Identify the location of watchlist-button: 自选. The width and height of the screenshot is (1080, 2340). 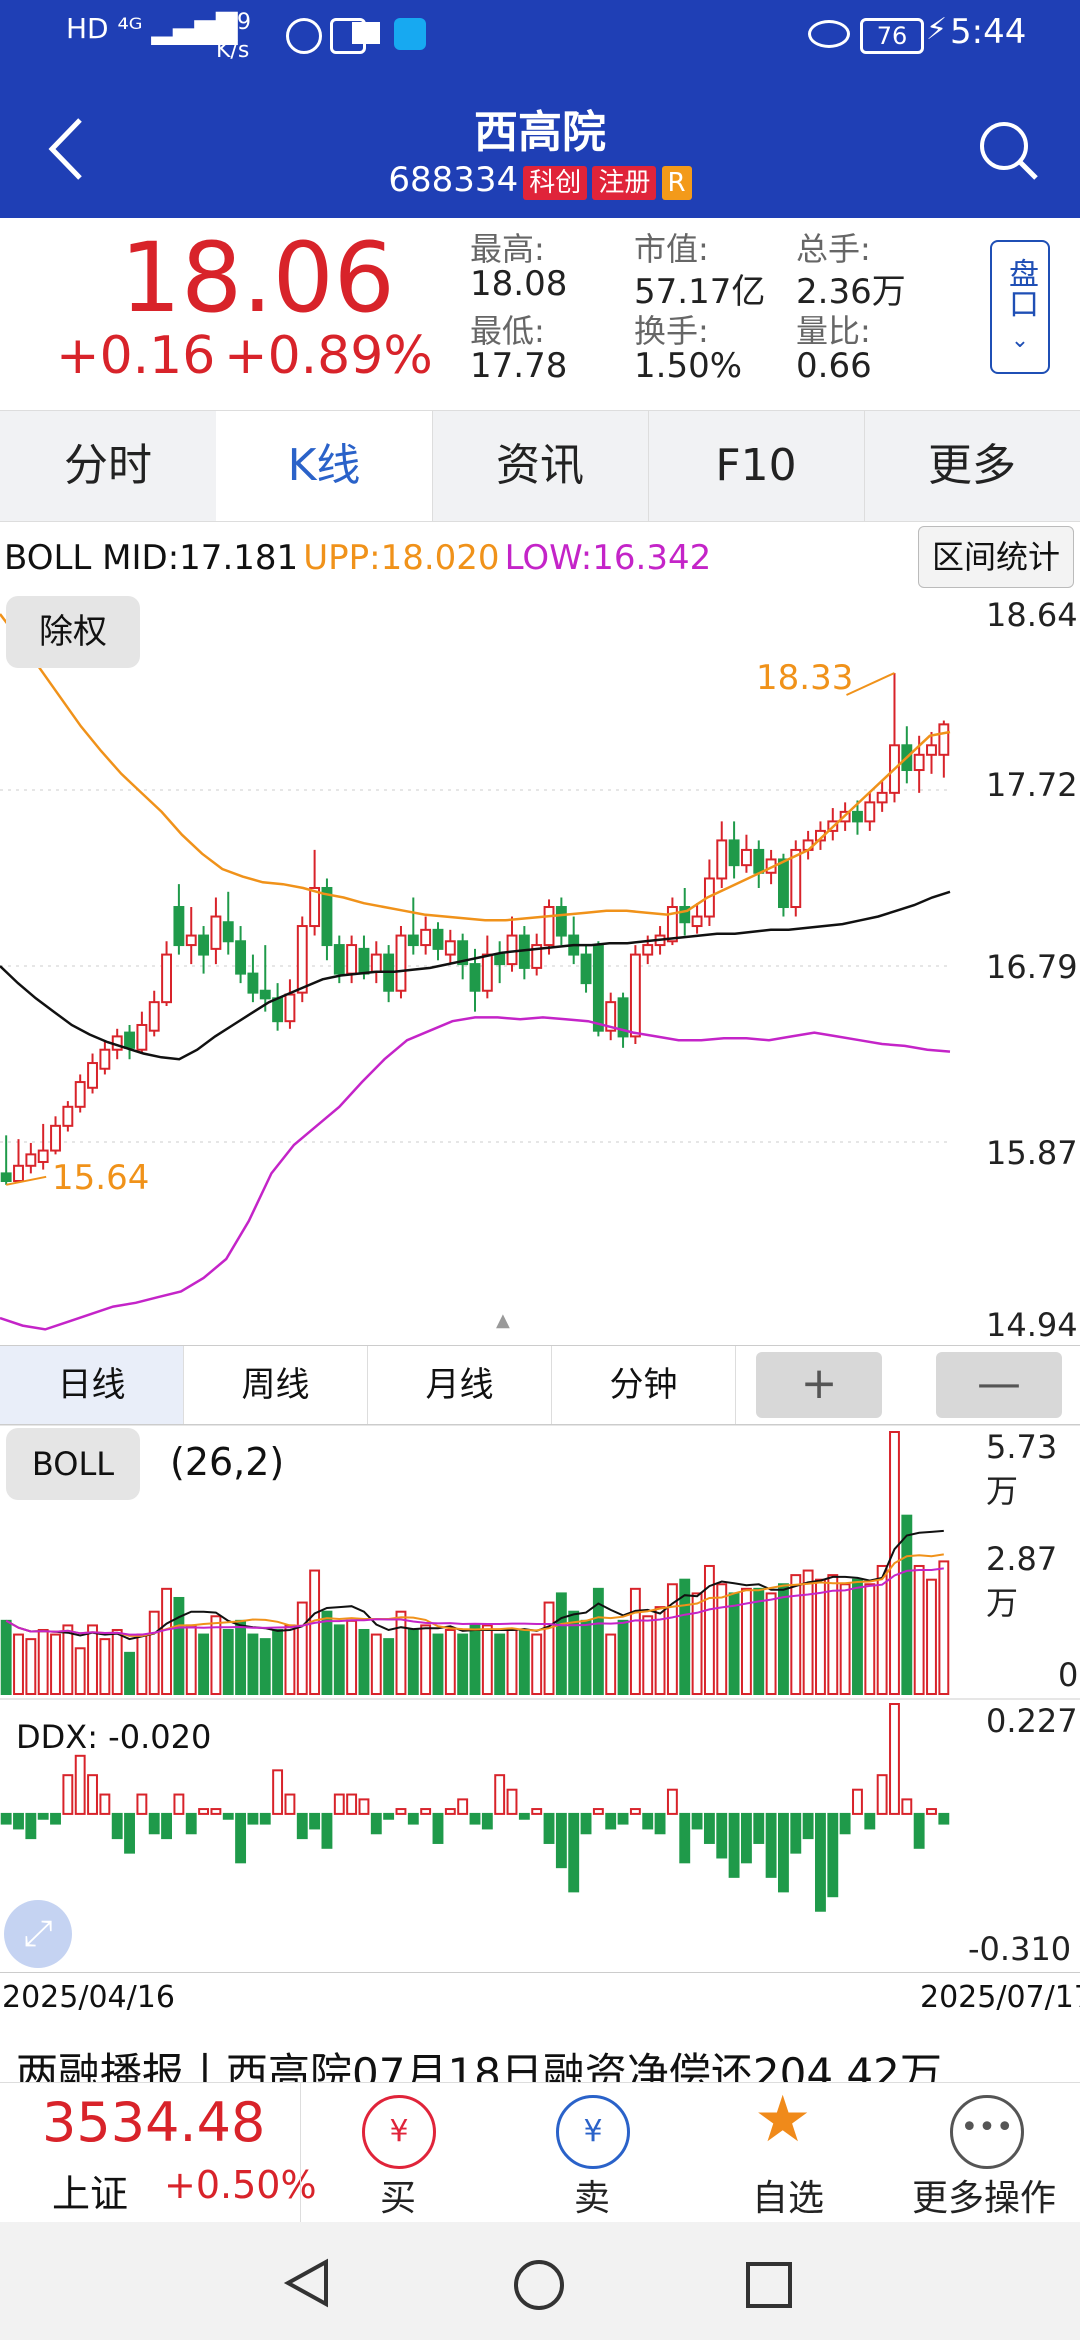
(787, 2198).